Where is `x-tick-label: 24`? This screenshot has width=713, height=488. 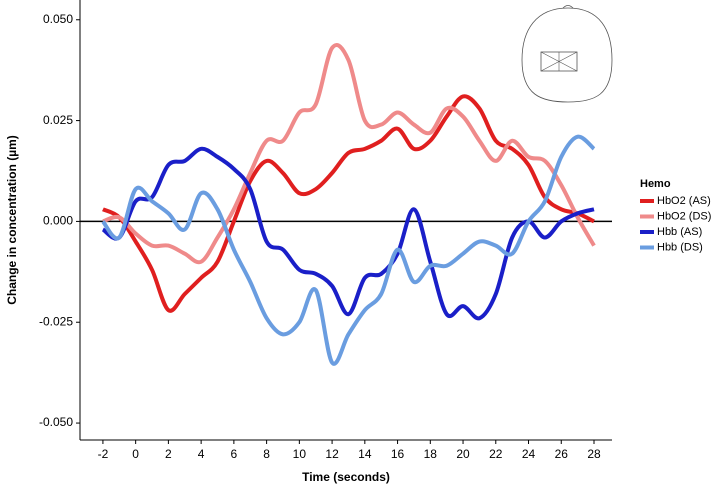
x-tick-label: 24 is located at coordinates (529, 454).